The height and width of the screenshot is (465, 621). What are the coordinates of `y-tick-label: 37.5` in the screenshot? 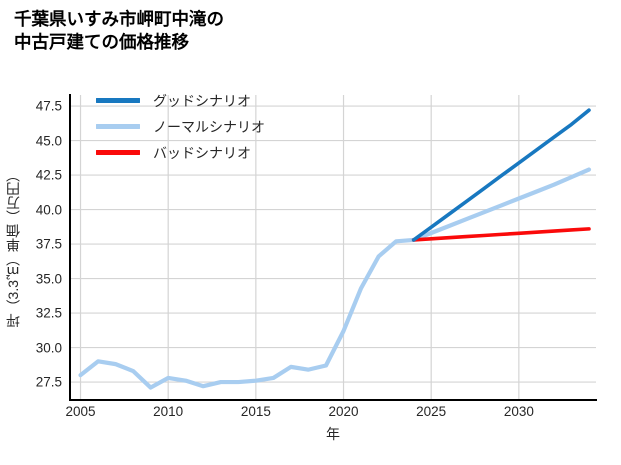 It's located at (48, 244).